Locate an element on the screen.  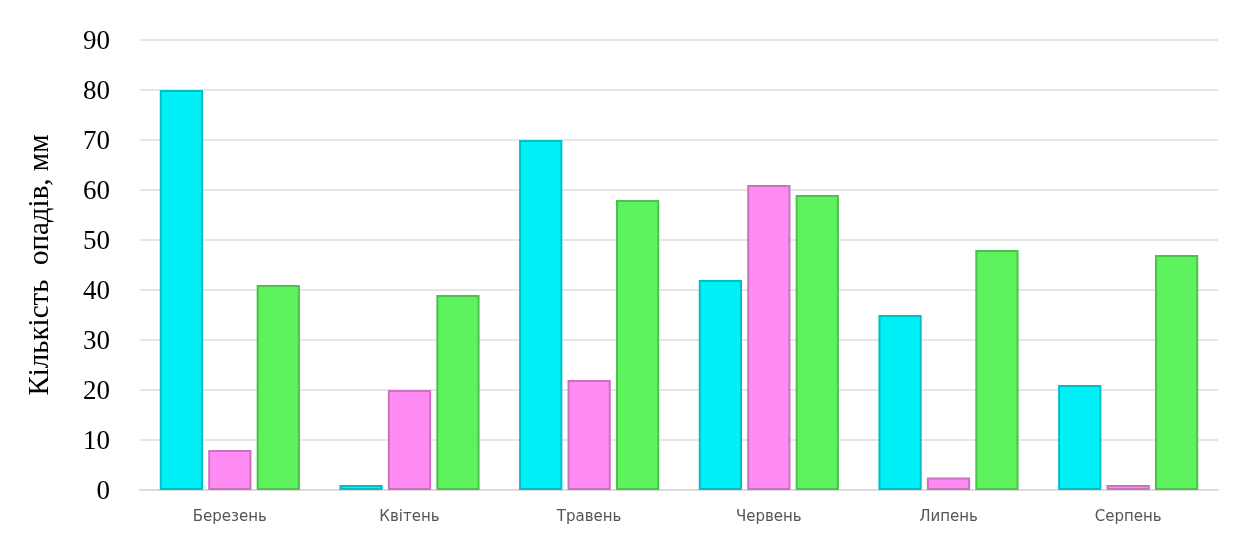
y-tick-label: 30 is located at coordinates (96, 340).